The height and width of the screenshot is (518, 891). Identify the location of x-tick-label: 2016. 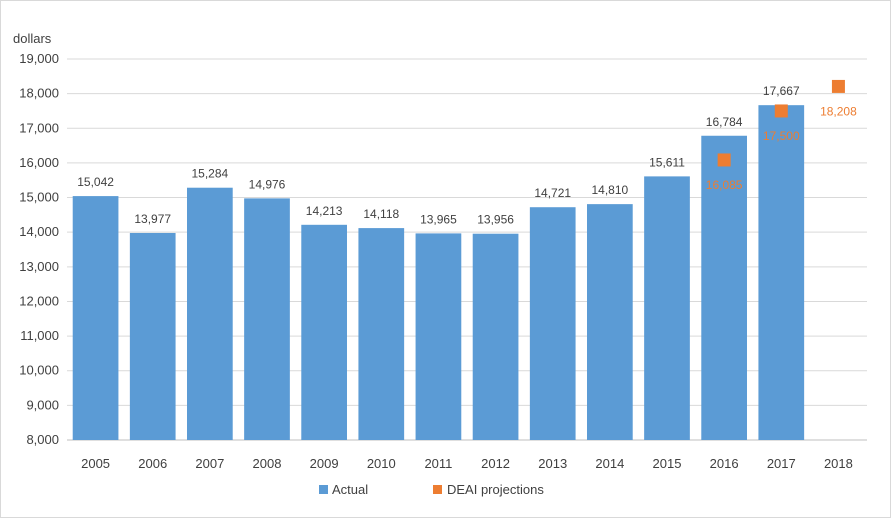
(724, 463).